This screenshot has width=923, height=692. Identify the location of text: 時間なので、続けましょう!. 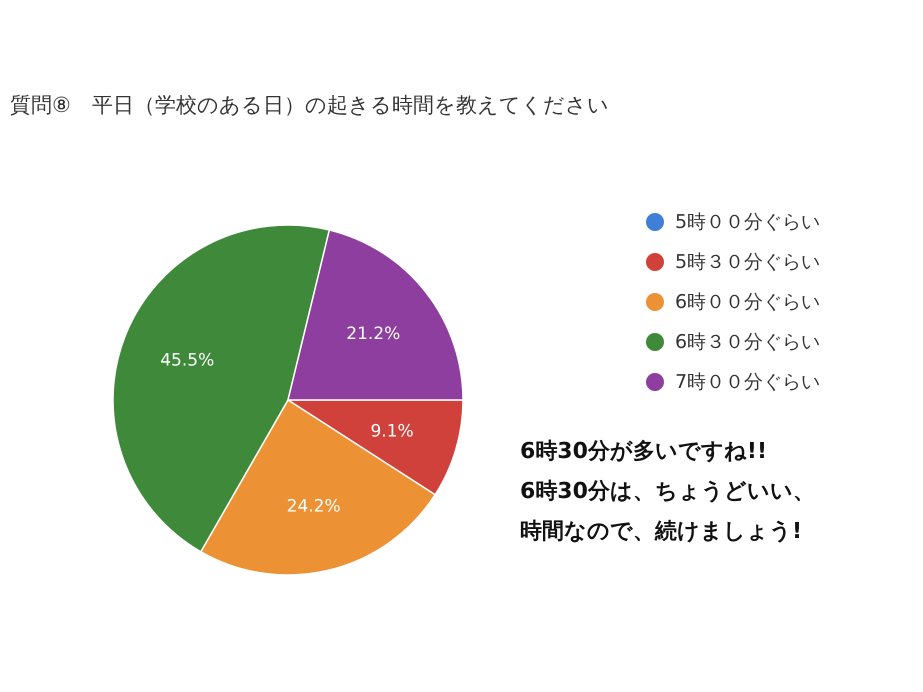
(661, 531).